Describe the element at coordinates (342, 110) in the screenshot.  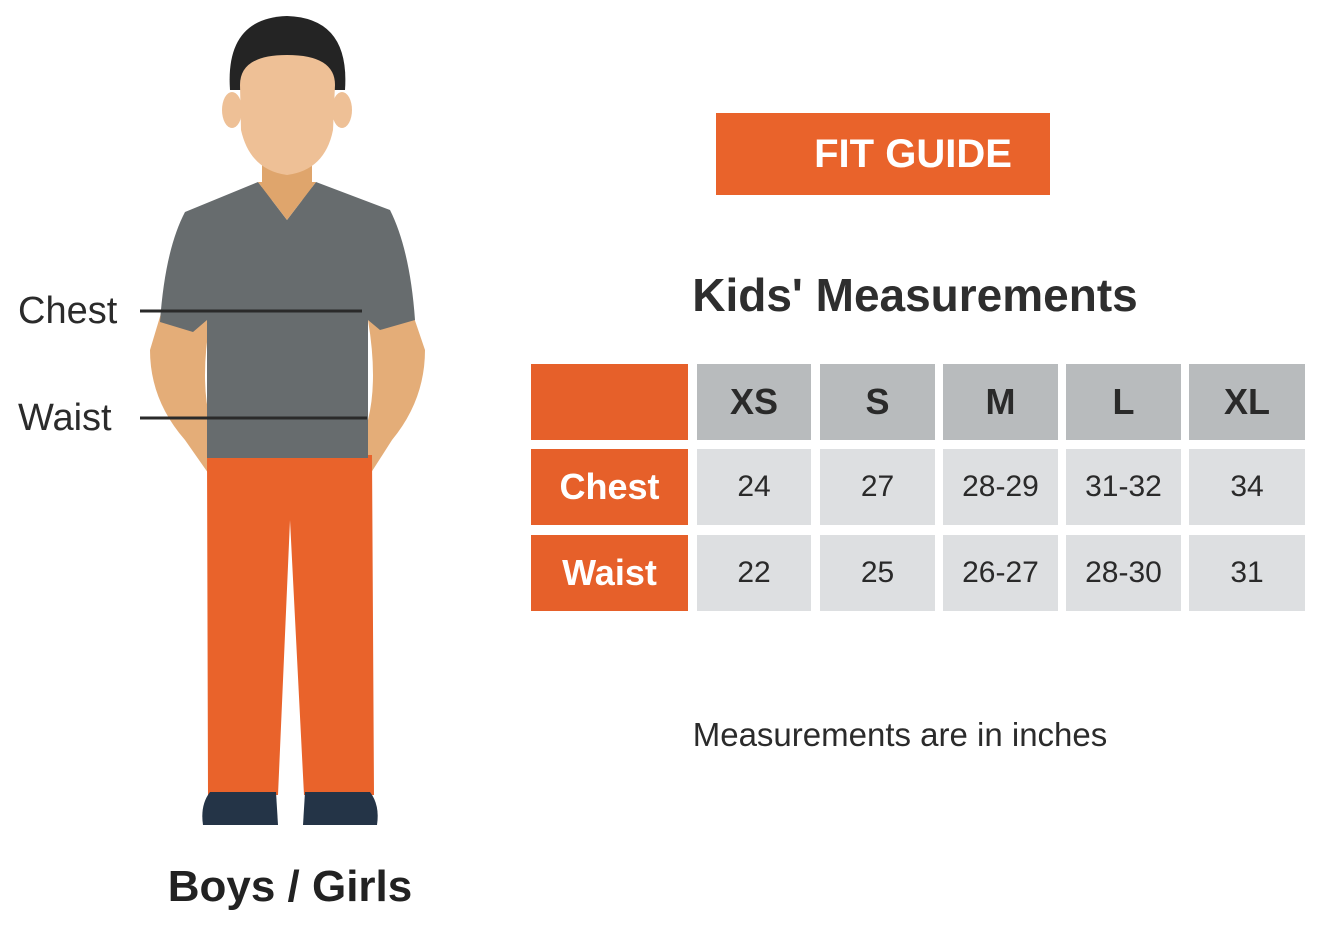
I see `right-ear` at that location.